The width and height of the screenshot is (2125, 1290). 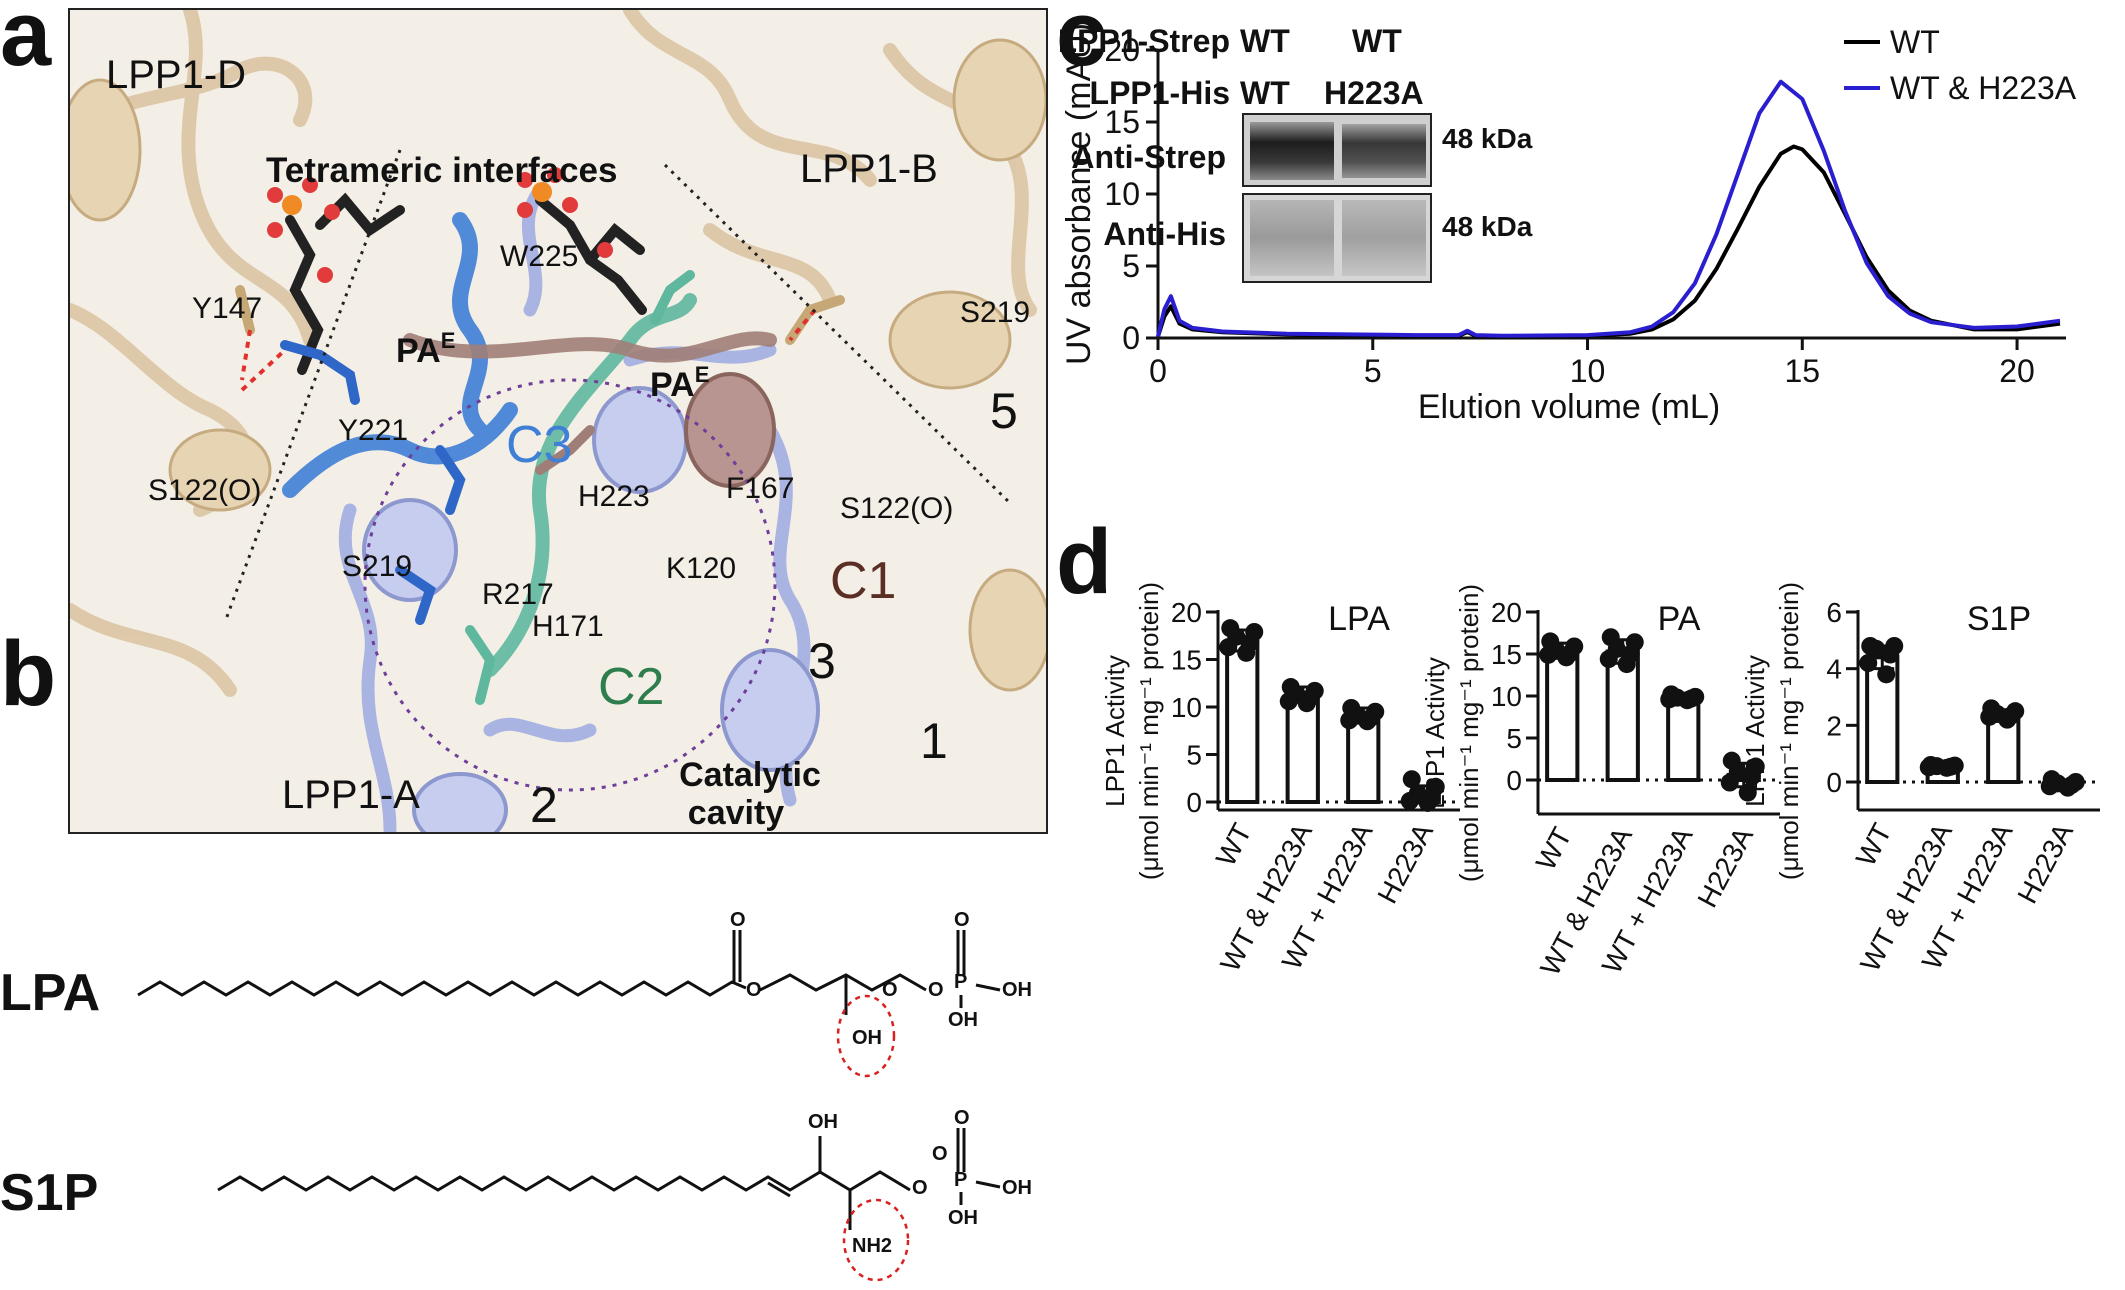 What do you see at coordinates (441, 170) in the screenshot?
I see `interface-label: Tetrameric interfaces` at bounding box center [441, 170].